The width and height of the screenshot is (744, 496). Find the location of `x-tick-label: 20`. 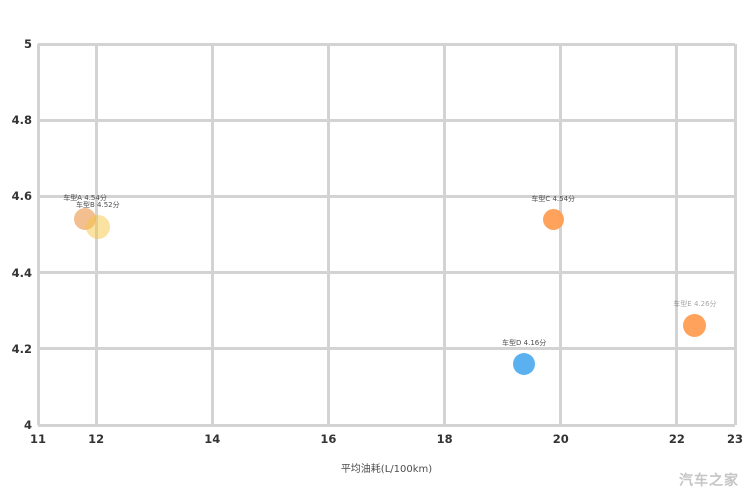

x-tick-label: 20 is located at coordinates (560, 439).